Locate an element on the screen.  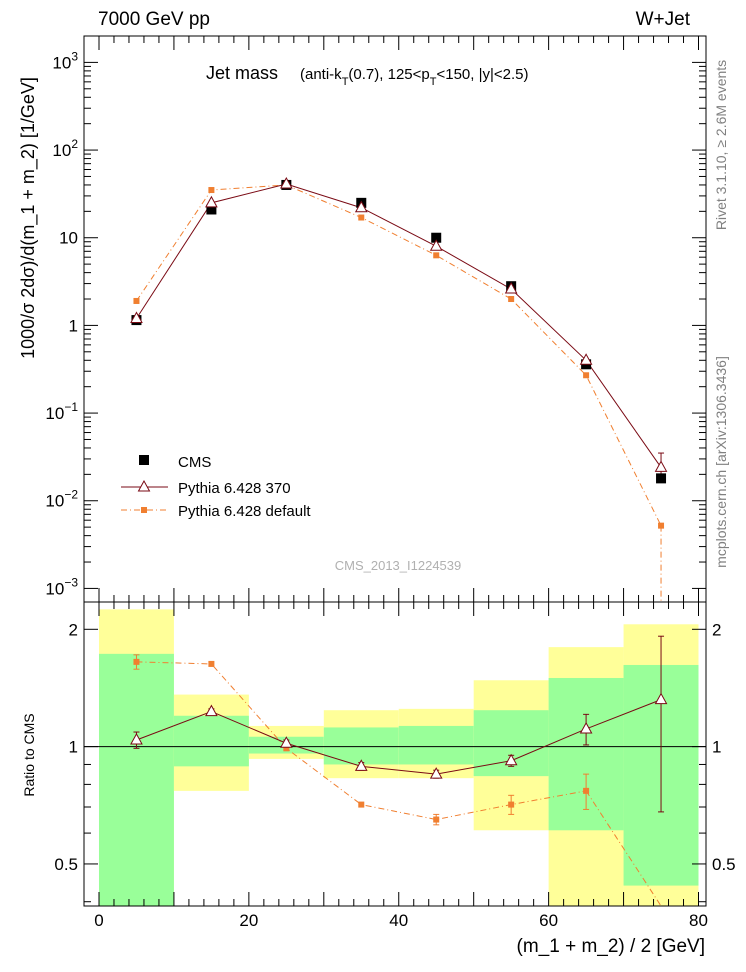
ratio-pythia-370-line is located at coordinates (399, 737).